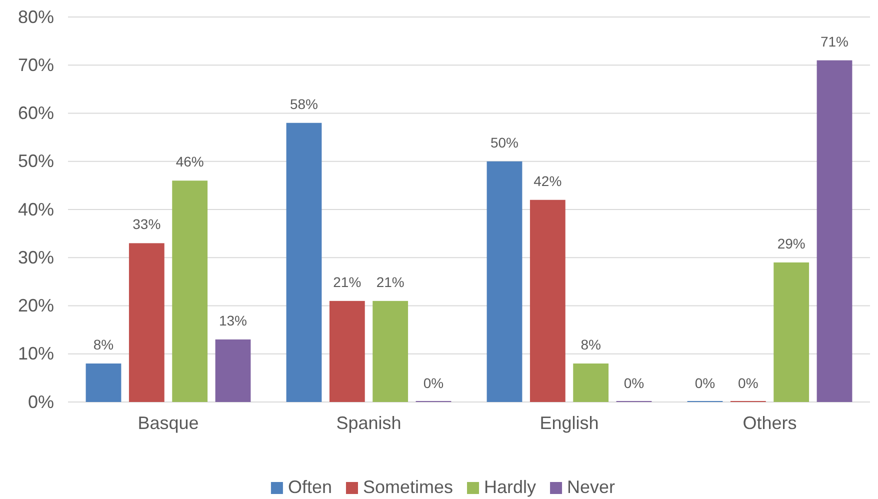 The image size is (878, 499). What do you see at coordinates (190, 162) in the screenshot?
I see `data-label: 46%` at bounding box center [190, 162].